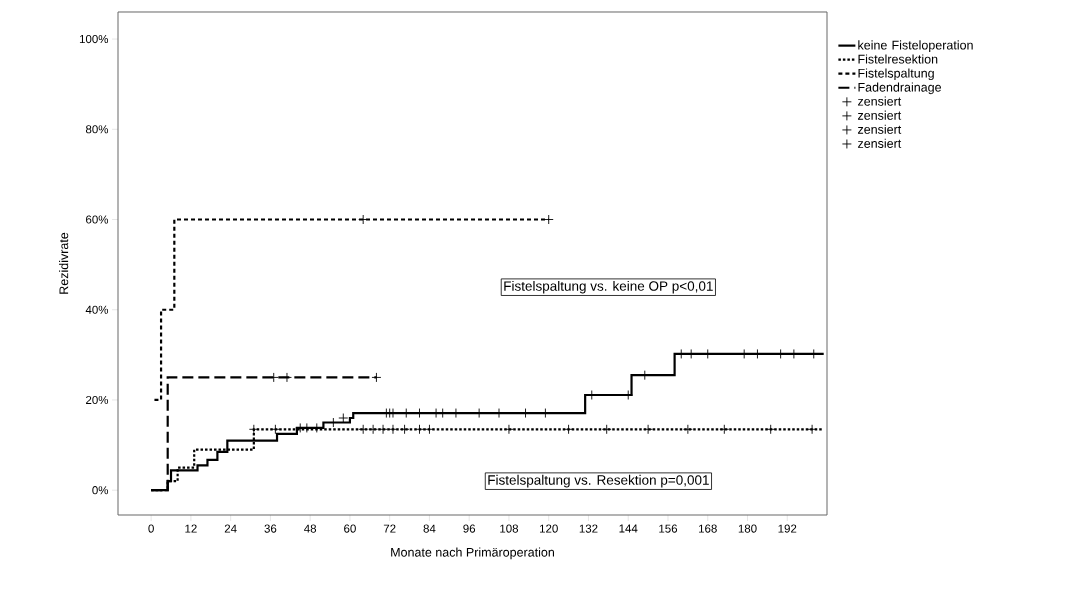  I want to click on x-tick-label: 60, so click(350, 528).